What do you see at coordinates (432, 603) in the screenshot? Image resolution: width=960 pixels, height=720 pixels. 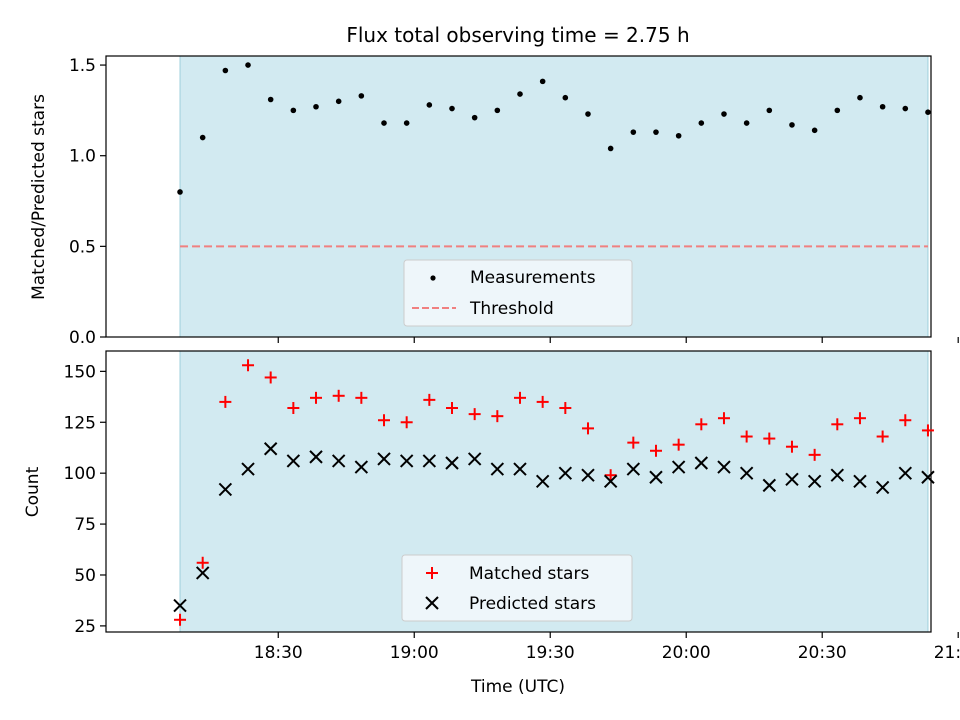 I see `predicted-stars-legend-marker` at bounding box center [432, 603].